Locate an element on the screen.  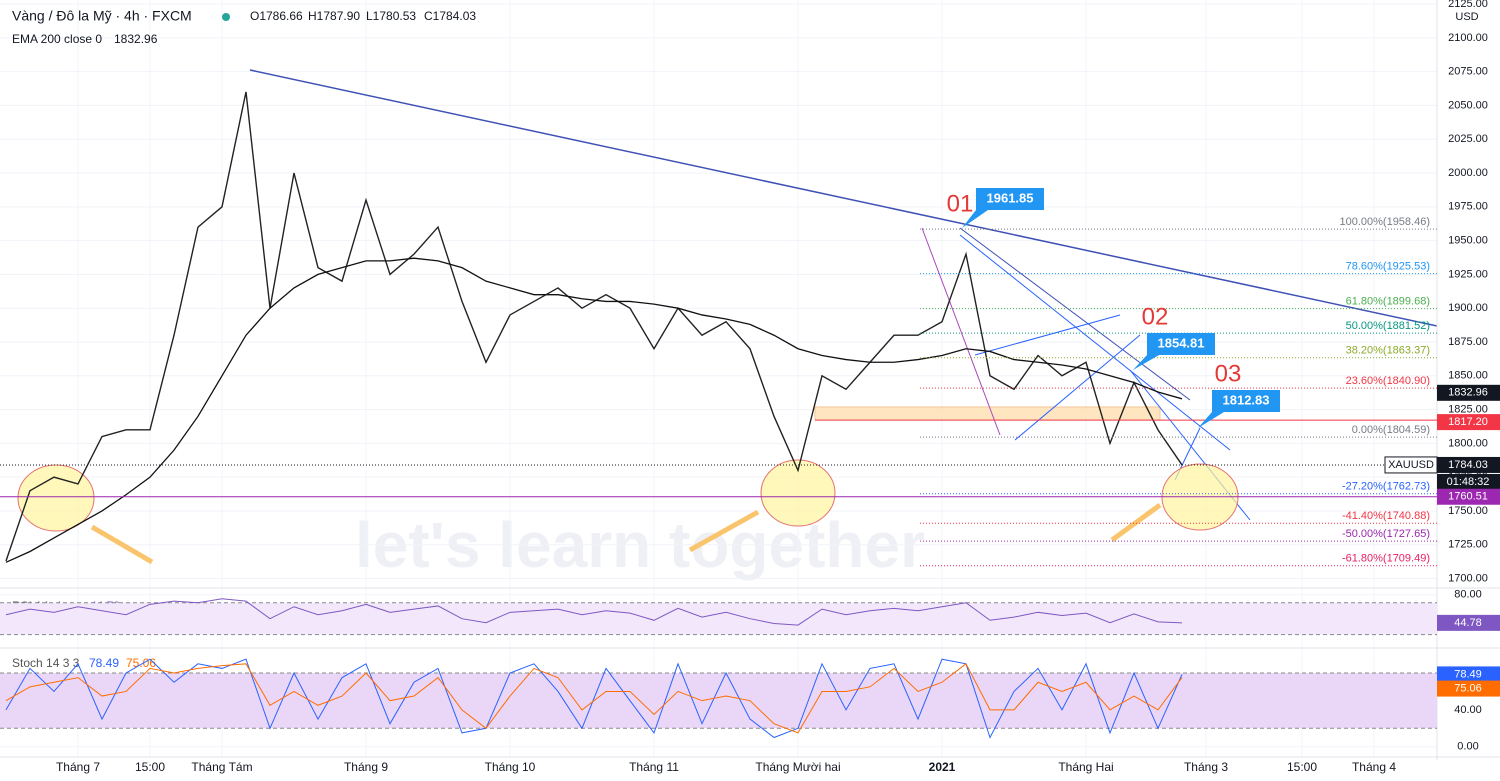
y-tick-label: 2075.00 is located at coordinates (1468, 72).